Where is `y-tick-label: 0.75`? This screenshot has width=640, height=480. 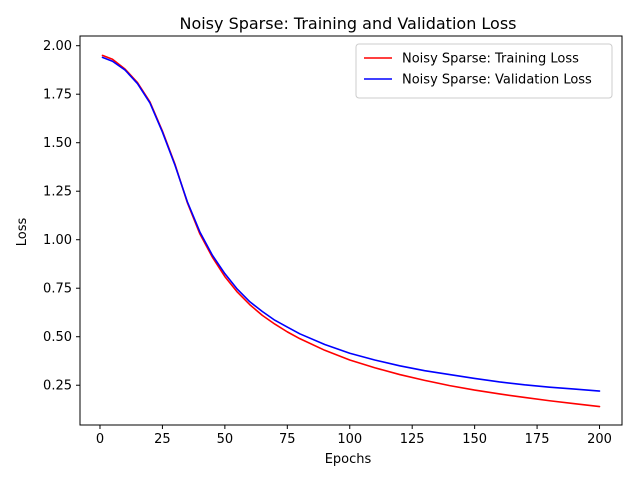 y-tick-label: 0.75 is located at coordinates (57, 289).